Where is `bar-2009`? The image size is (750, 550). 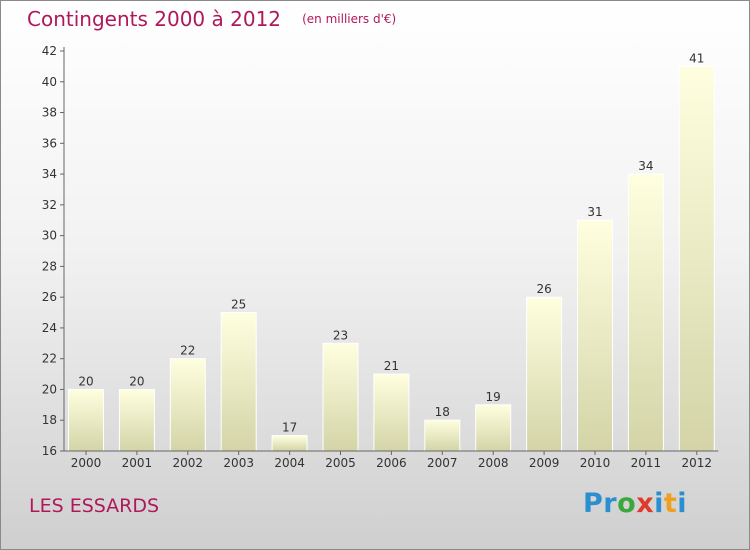
bar-2009 is located at coordinates (544, 374).